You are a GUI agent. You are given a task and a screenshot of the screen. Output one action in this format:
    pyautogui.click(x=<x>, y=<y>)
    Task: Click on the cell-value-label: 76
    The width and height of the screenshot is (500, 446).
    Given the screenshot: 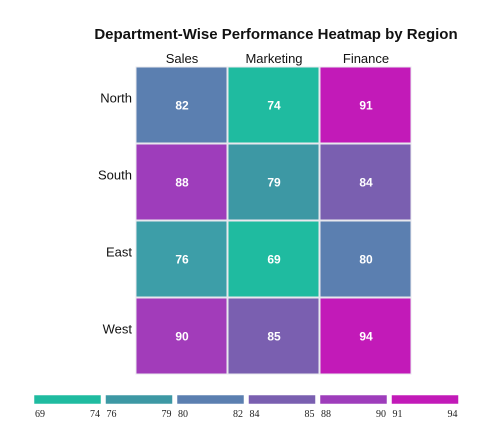 What is the action you would take?
    pyautogui.click(x=182, y=260)
    